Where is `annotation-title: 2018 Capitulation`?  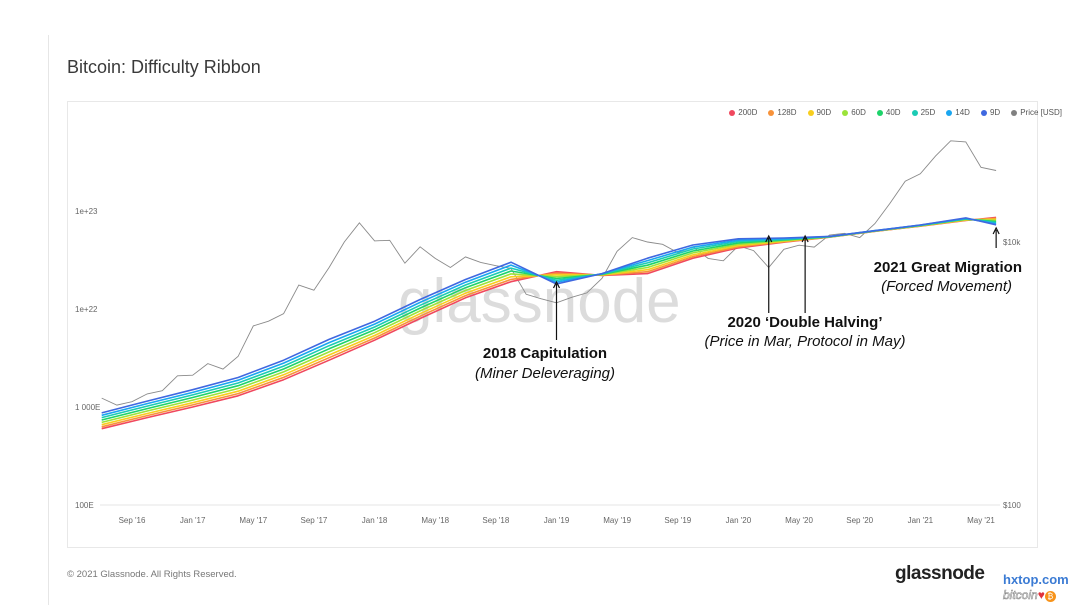 annotation-title: 2018 Capitulation is located at coordinates (545, 353).